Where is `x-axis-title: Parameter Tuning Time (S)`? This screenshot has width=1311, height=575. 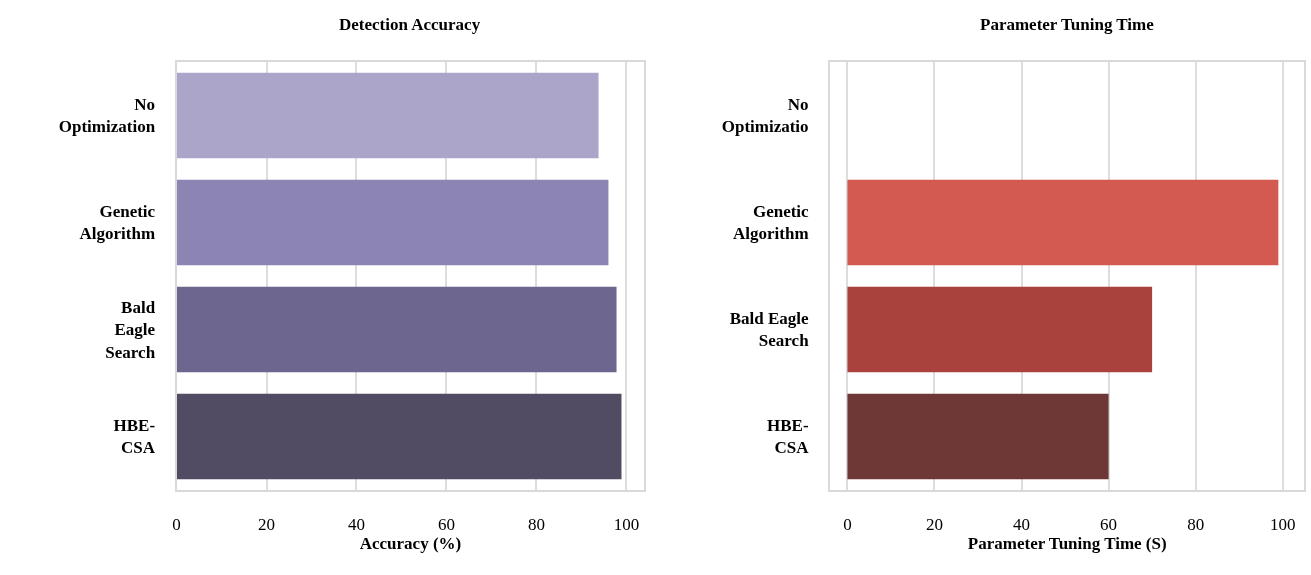
x-axis-title: Parameter Tuning Time (S) is located at coordinates (1067, 544).